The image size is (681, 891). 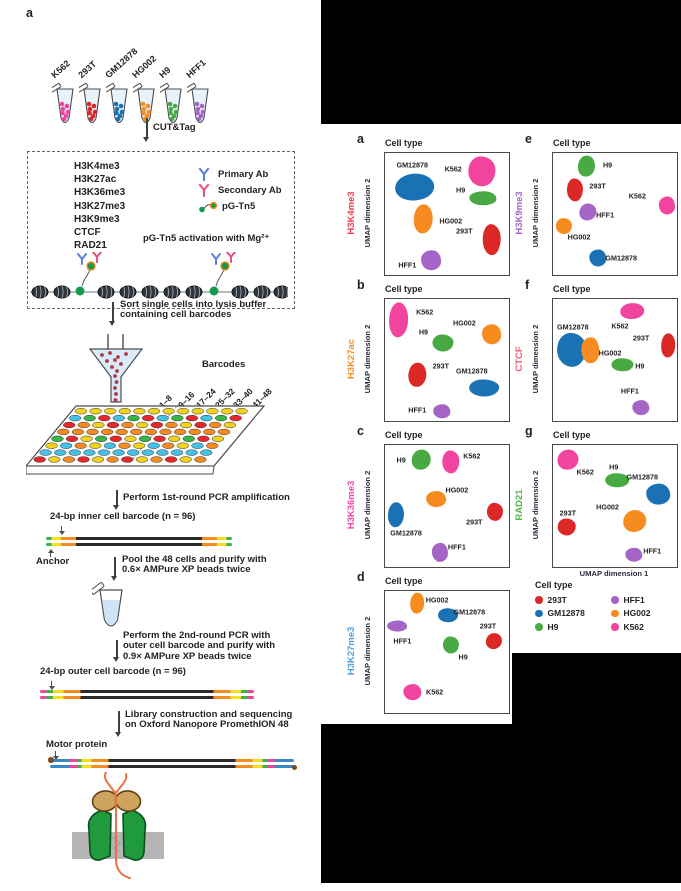 What do you see at coordinates (667, 205) in the screenshot?
I see `cluster-K562` at bounding box center [667, 205].